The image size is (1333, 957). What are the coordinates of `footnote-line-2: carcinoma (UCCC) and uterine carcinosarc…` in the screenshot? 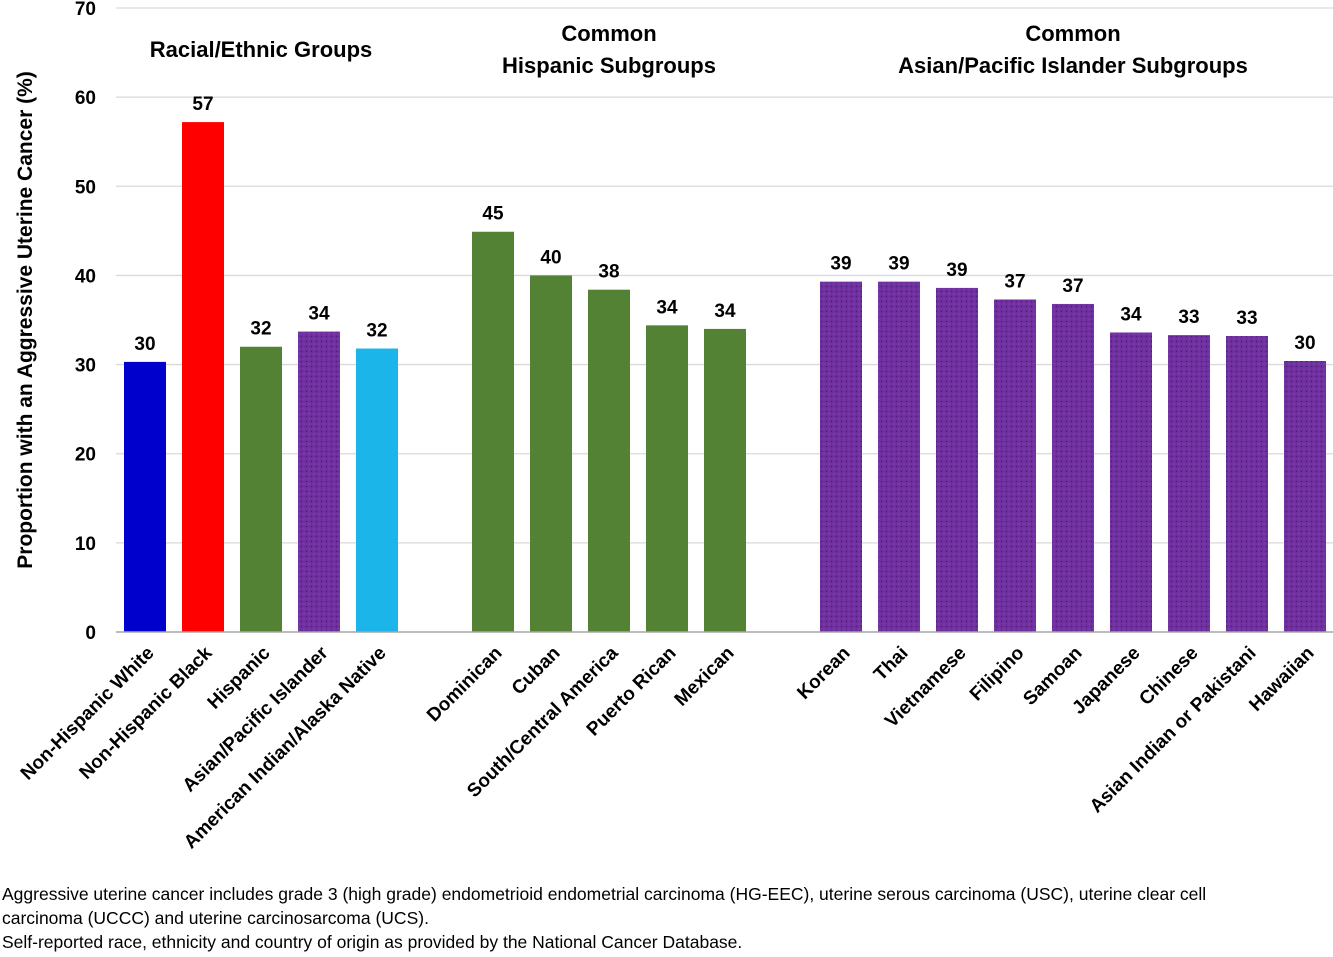 It's located at (215, 918).